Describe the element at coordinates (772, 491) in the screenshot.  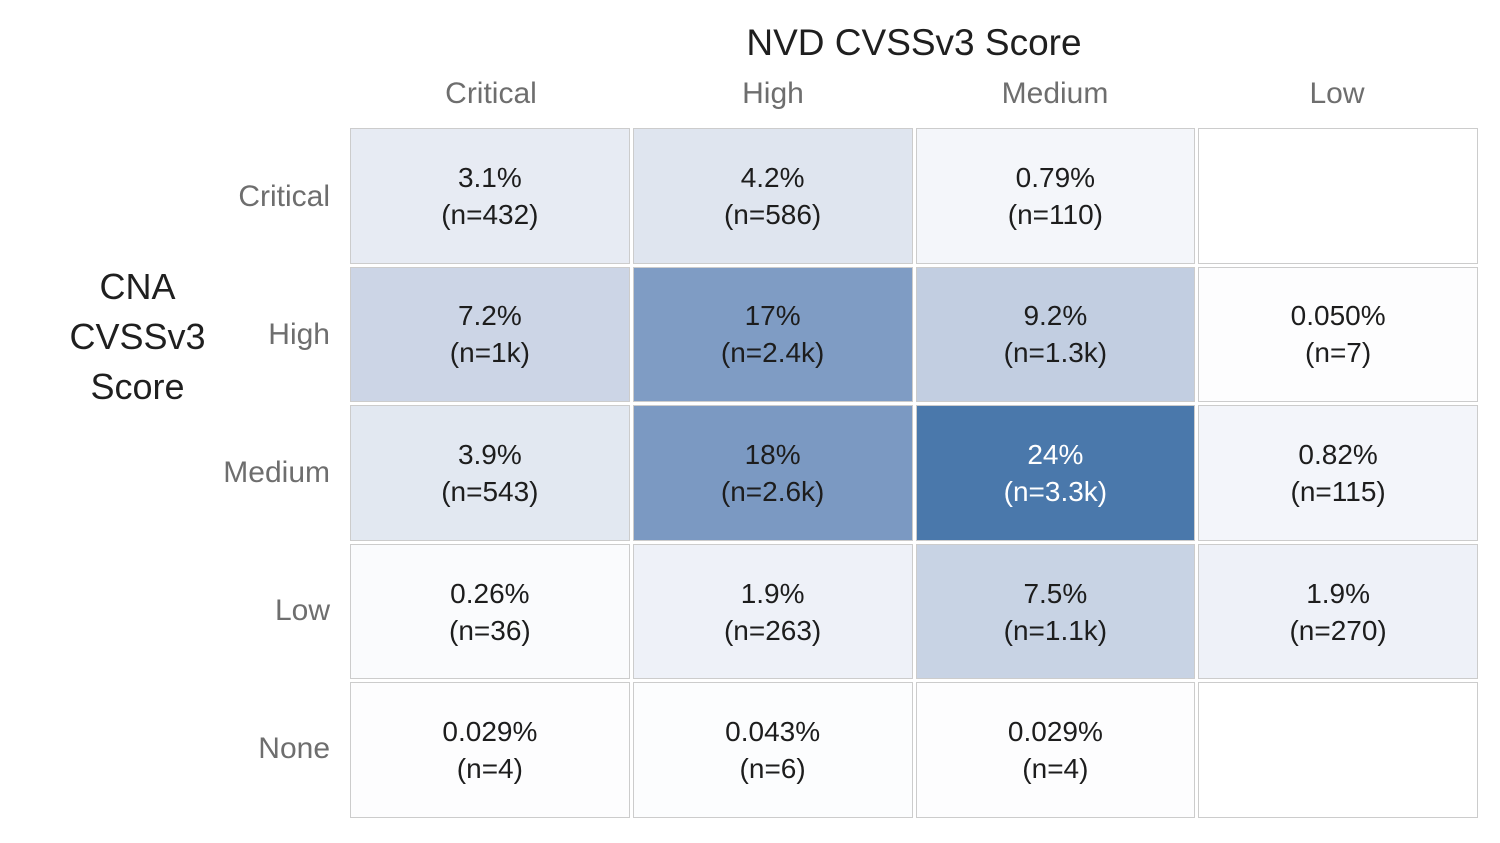
I see `cell-count-label: (n=2.6k)` at that location.